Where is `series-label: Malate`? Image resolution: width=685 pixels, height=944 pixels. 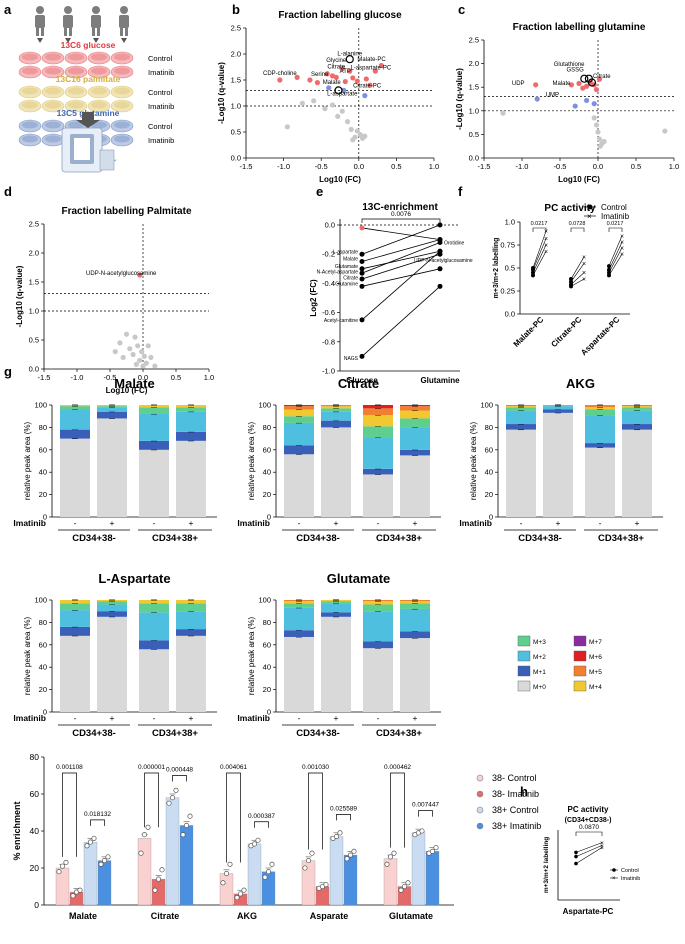
series-label: Malate is located at coordinates (350, 260).